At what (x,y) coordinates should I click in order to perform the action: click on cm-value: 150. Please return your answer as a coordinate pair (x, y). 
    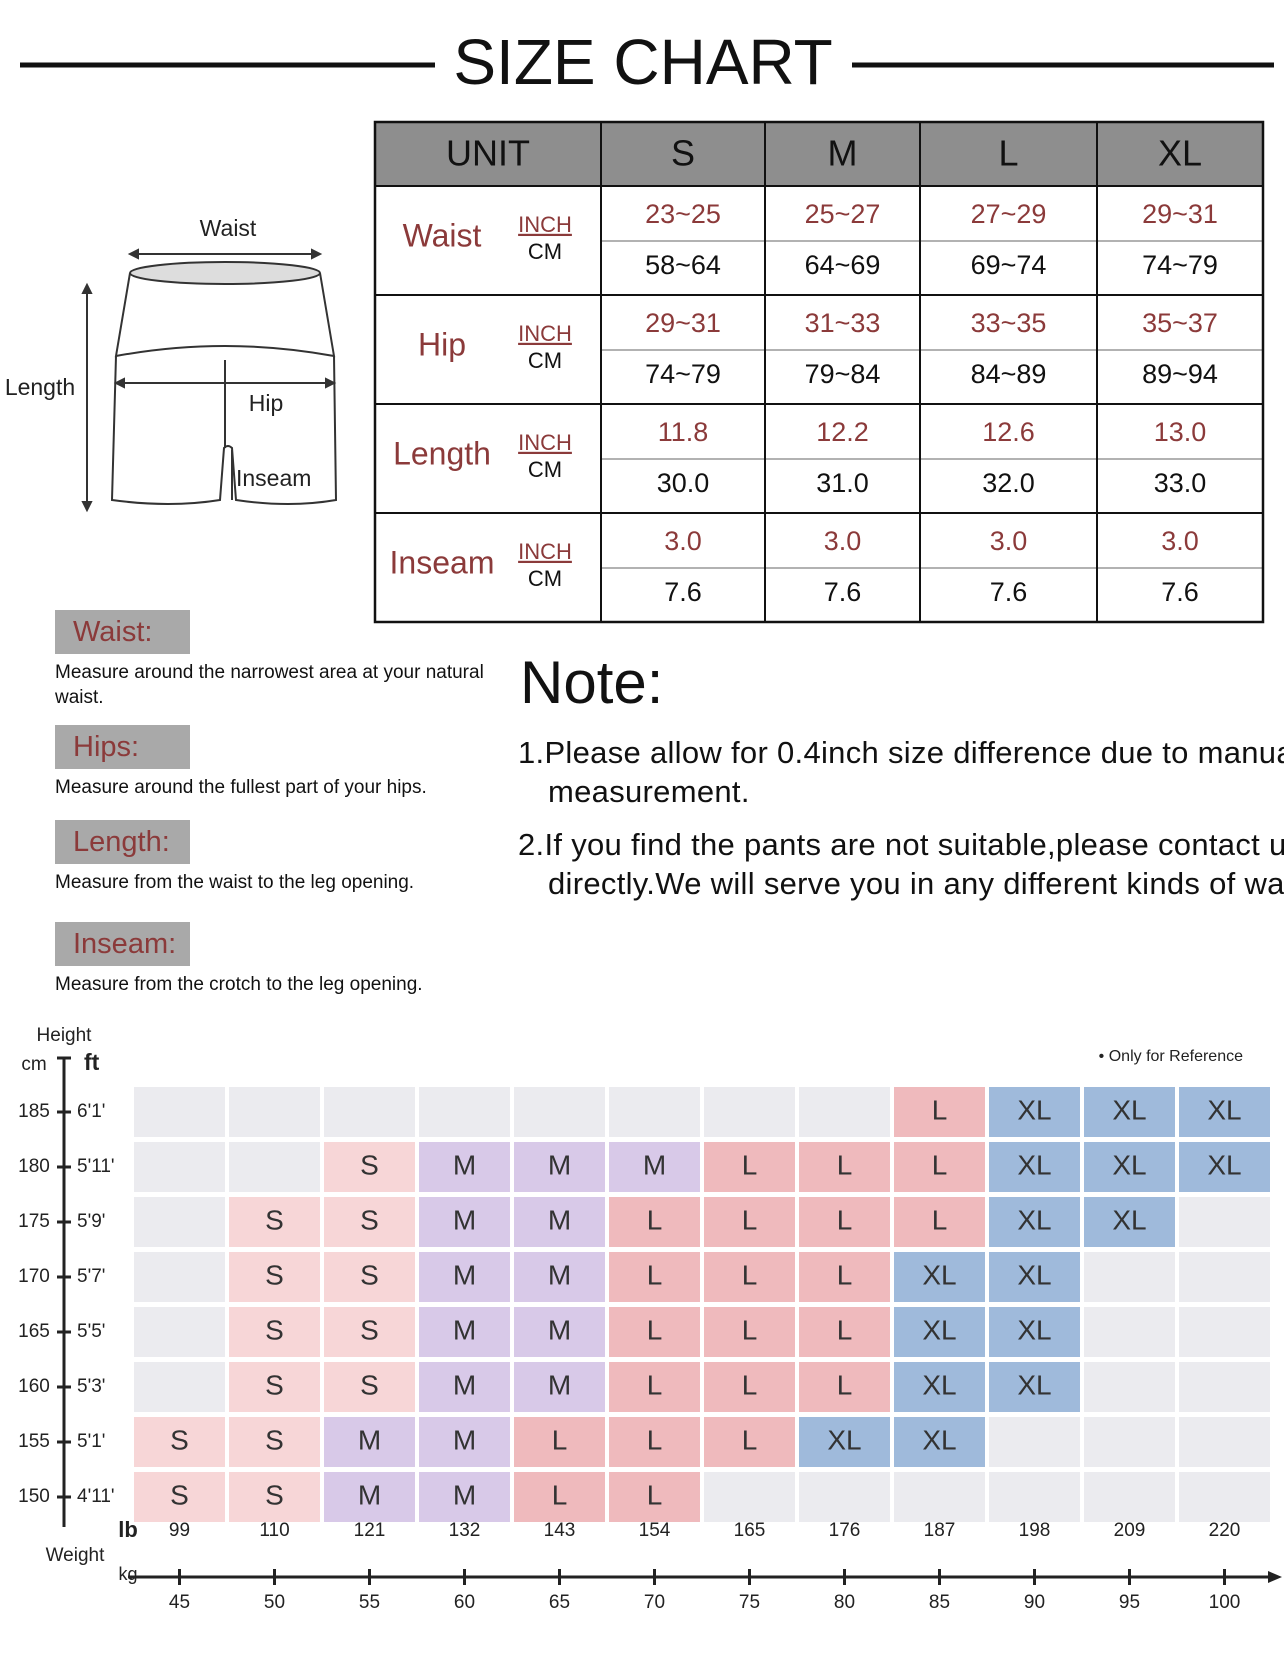
    Looking at the image, I should click on (34, 1496).